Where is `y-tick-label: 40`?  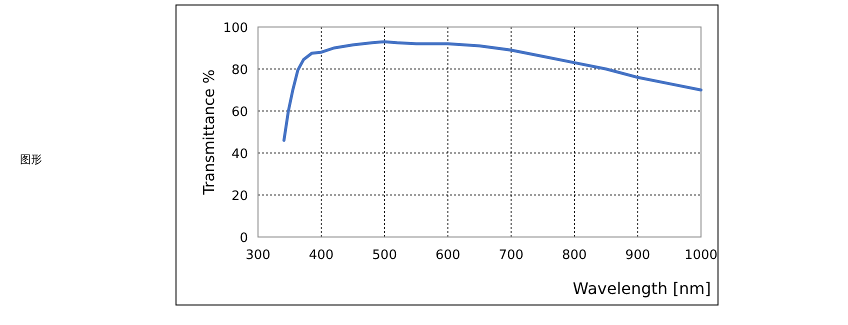 y-tick-label: 40 is located at coordinates (239, 154).